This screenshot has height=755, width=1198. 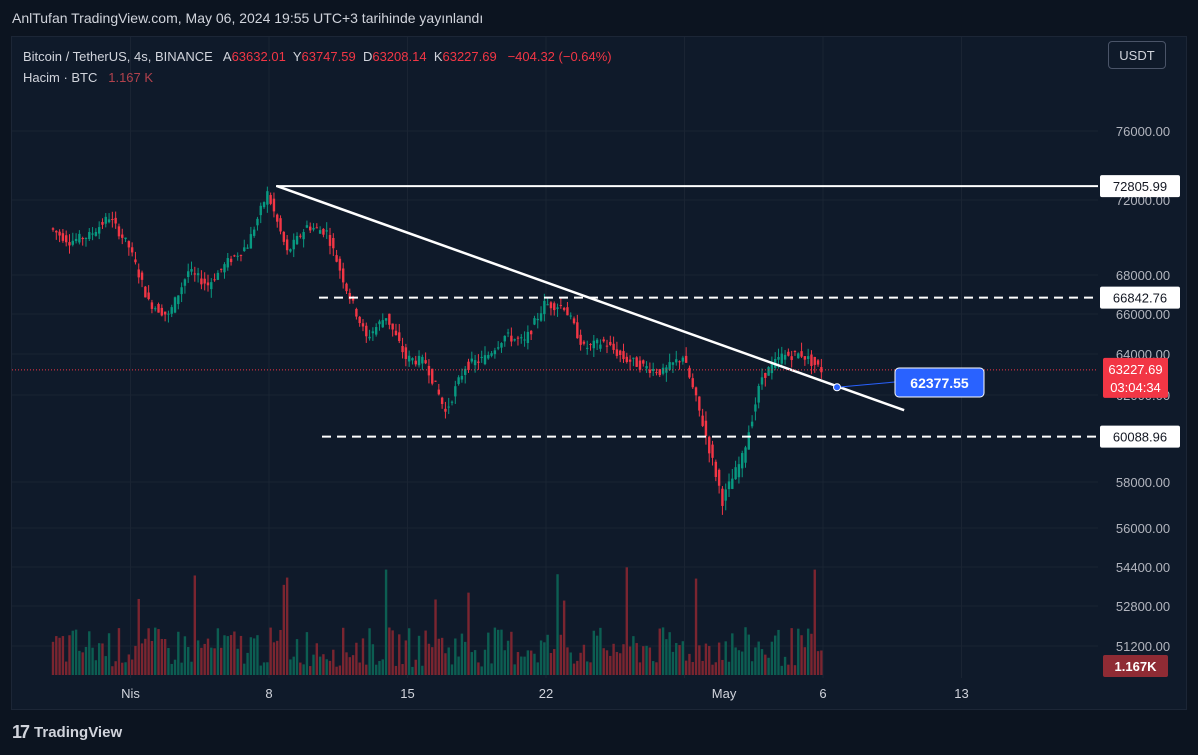 What do you see at coordinates (268, 693) in the screenshot?
I see `time-tick-label: 8` at bounding box center [268, 693].